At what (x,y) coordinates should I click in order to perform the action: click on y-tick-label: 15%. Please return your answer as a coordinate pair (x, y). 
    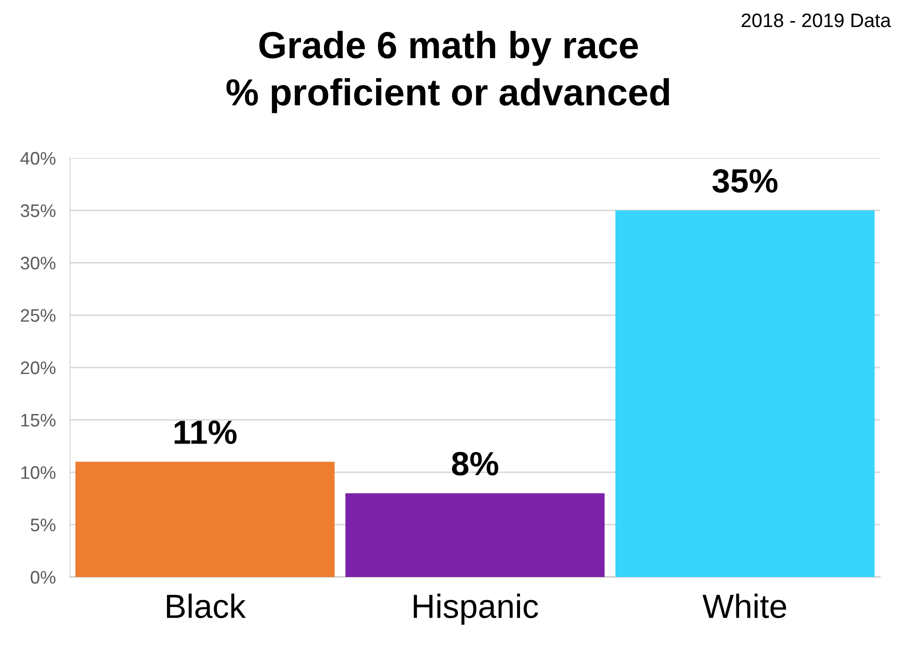
    Looking at the image, I should click on (38, 420).